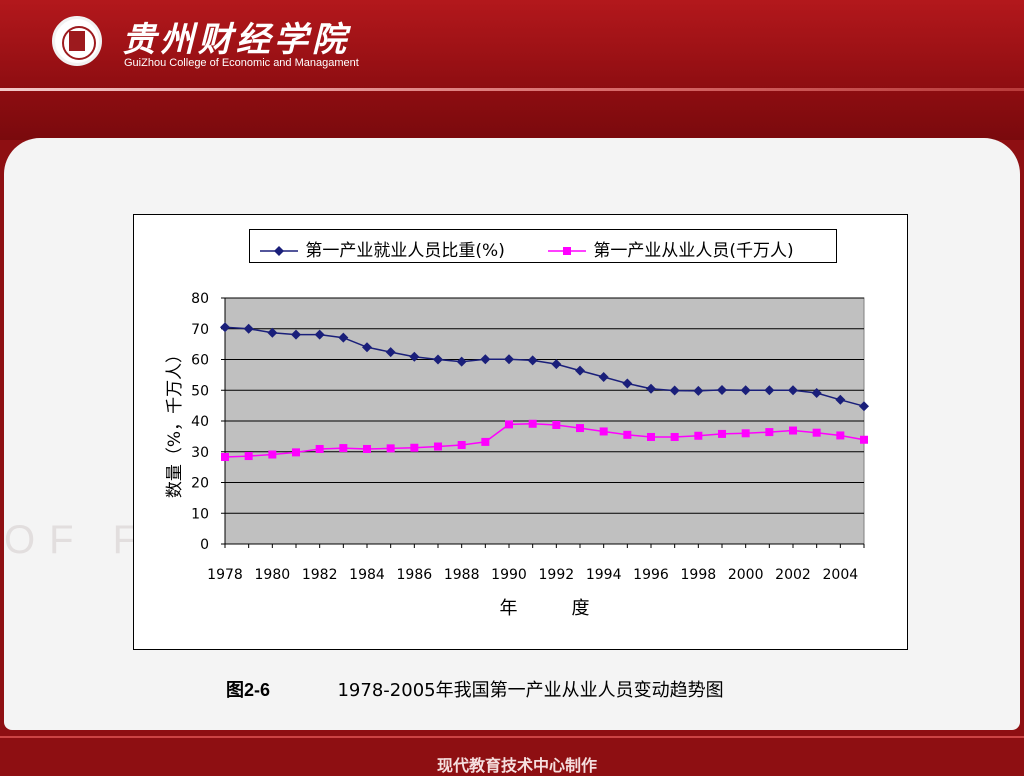  I want to click on x-tick-label: 1980, so click(273, 575).